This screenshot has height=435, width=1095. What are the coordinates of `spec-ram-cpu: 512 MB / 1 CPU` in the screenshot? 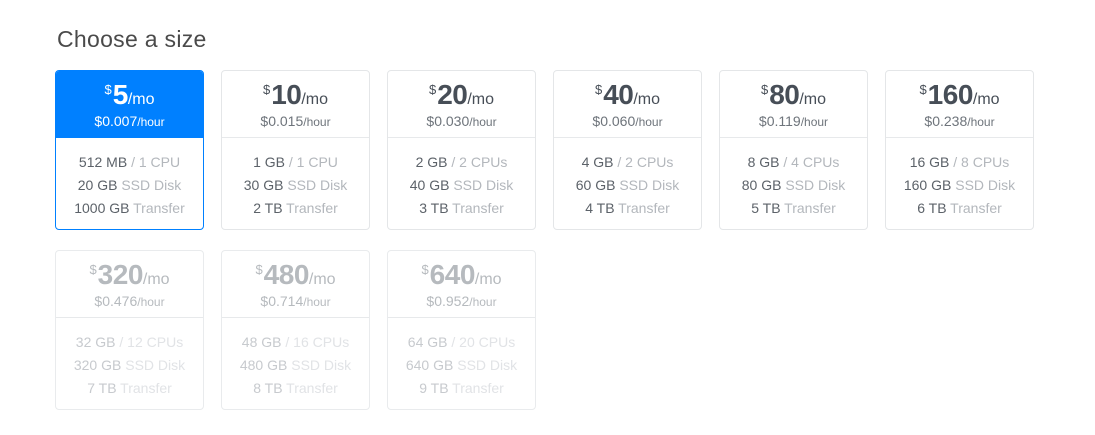 It's located at (129, 162).